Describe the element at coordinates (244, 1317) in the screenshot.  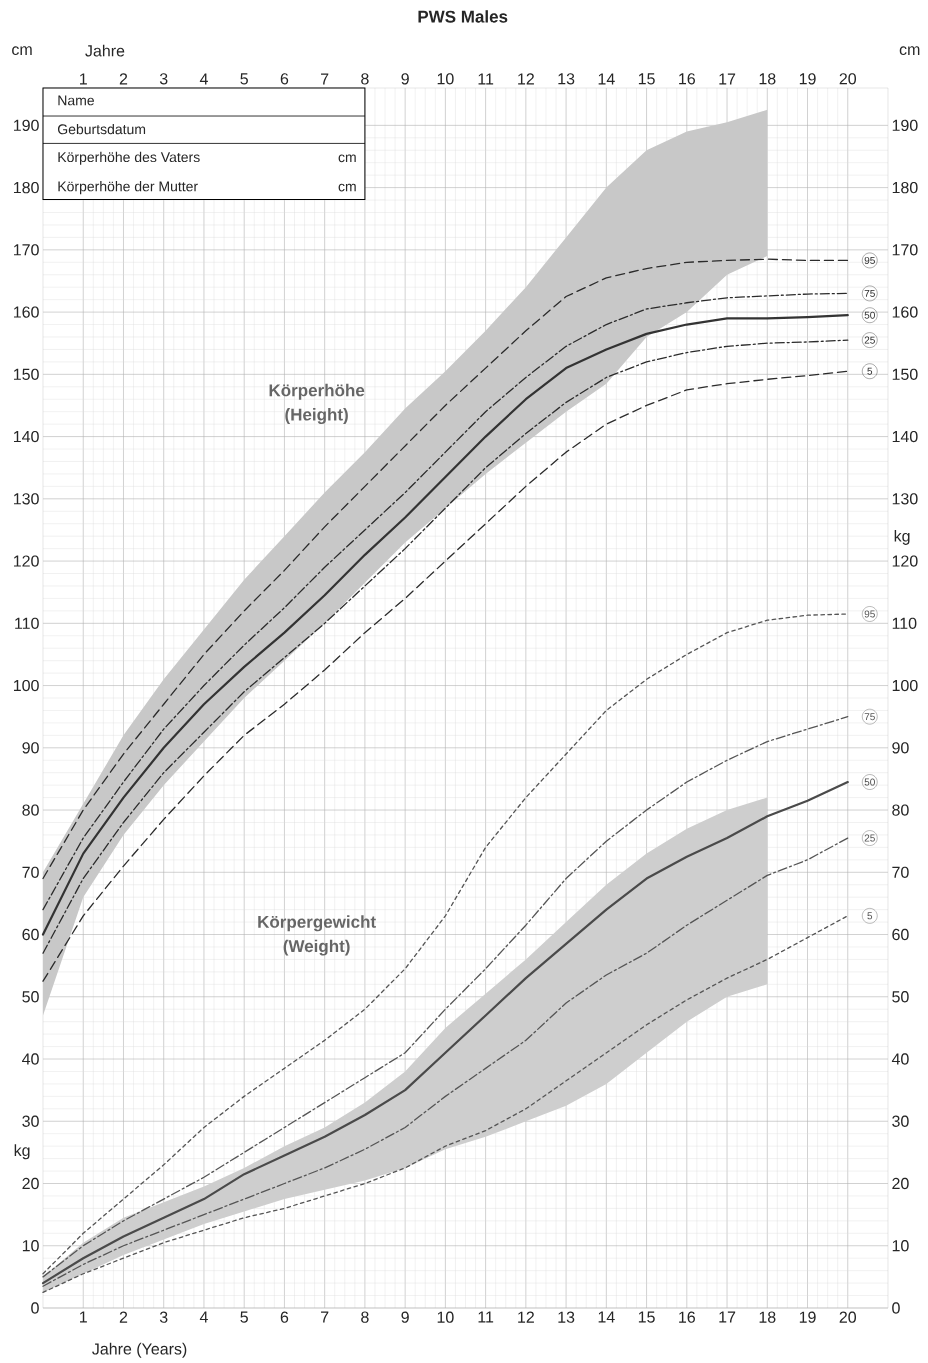
I see `x-tick-label: 5` at that location.